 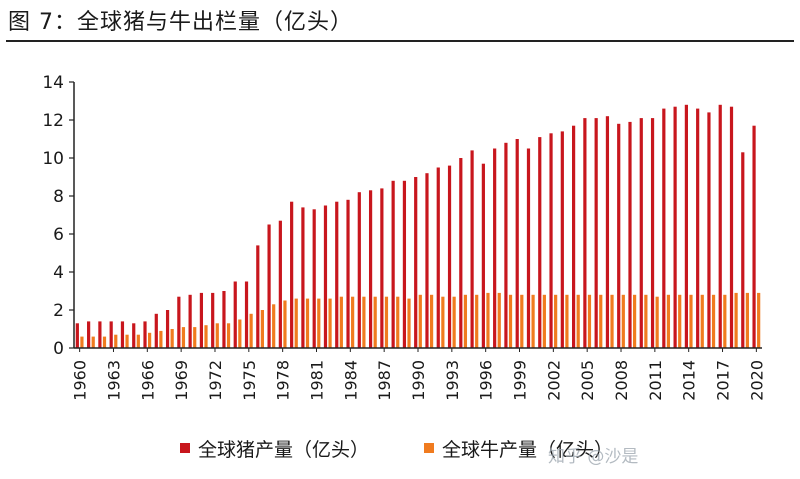 What do you see at coordinates (486, 380) in the screenshot?
I see `x-tick-label: 1996` at bounding box center [486, 380].